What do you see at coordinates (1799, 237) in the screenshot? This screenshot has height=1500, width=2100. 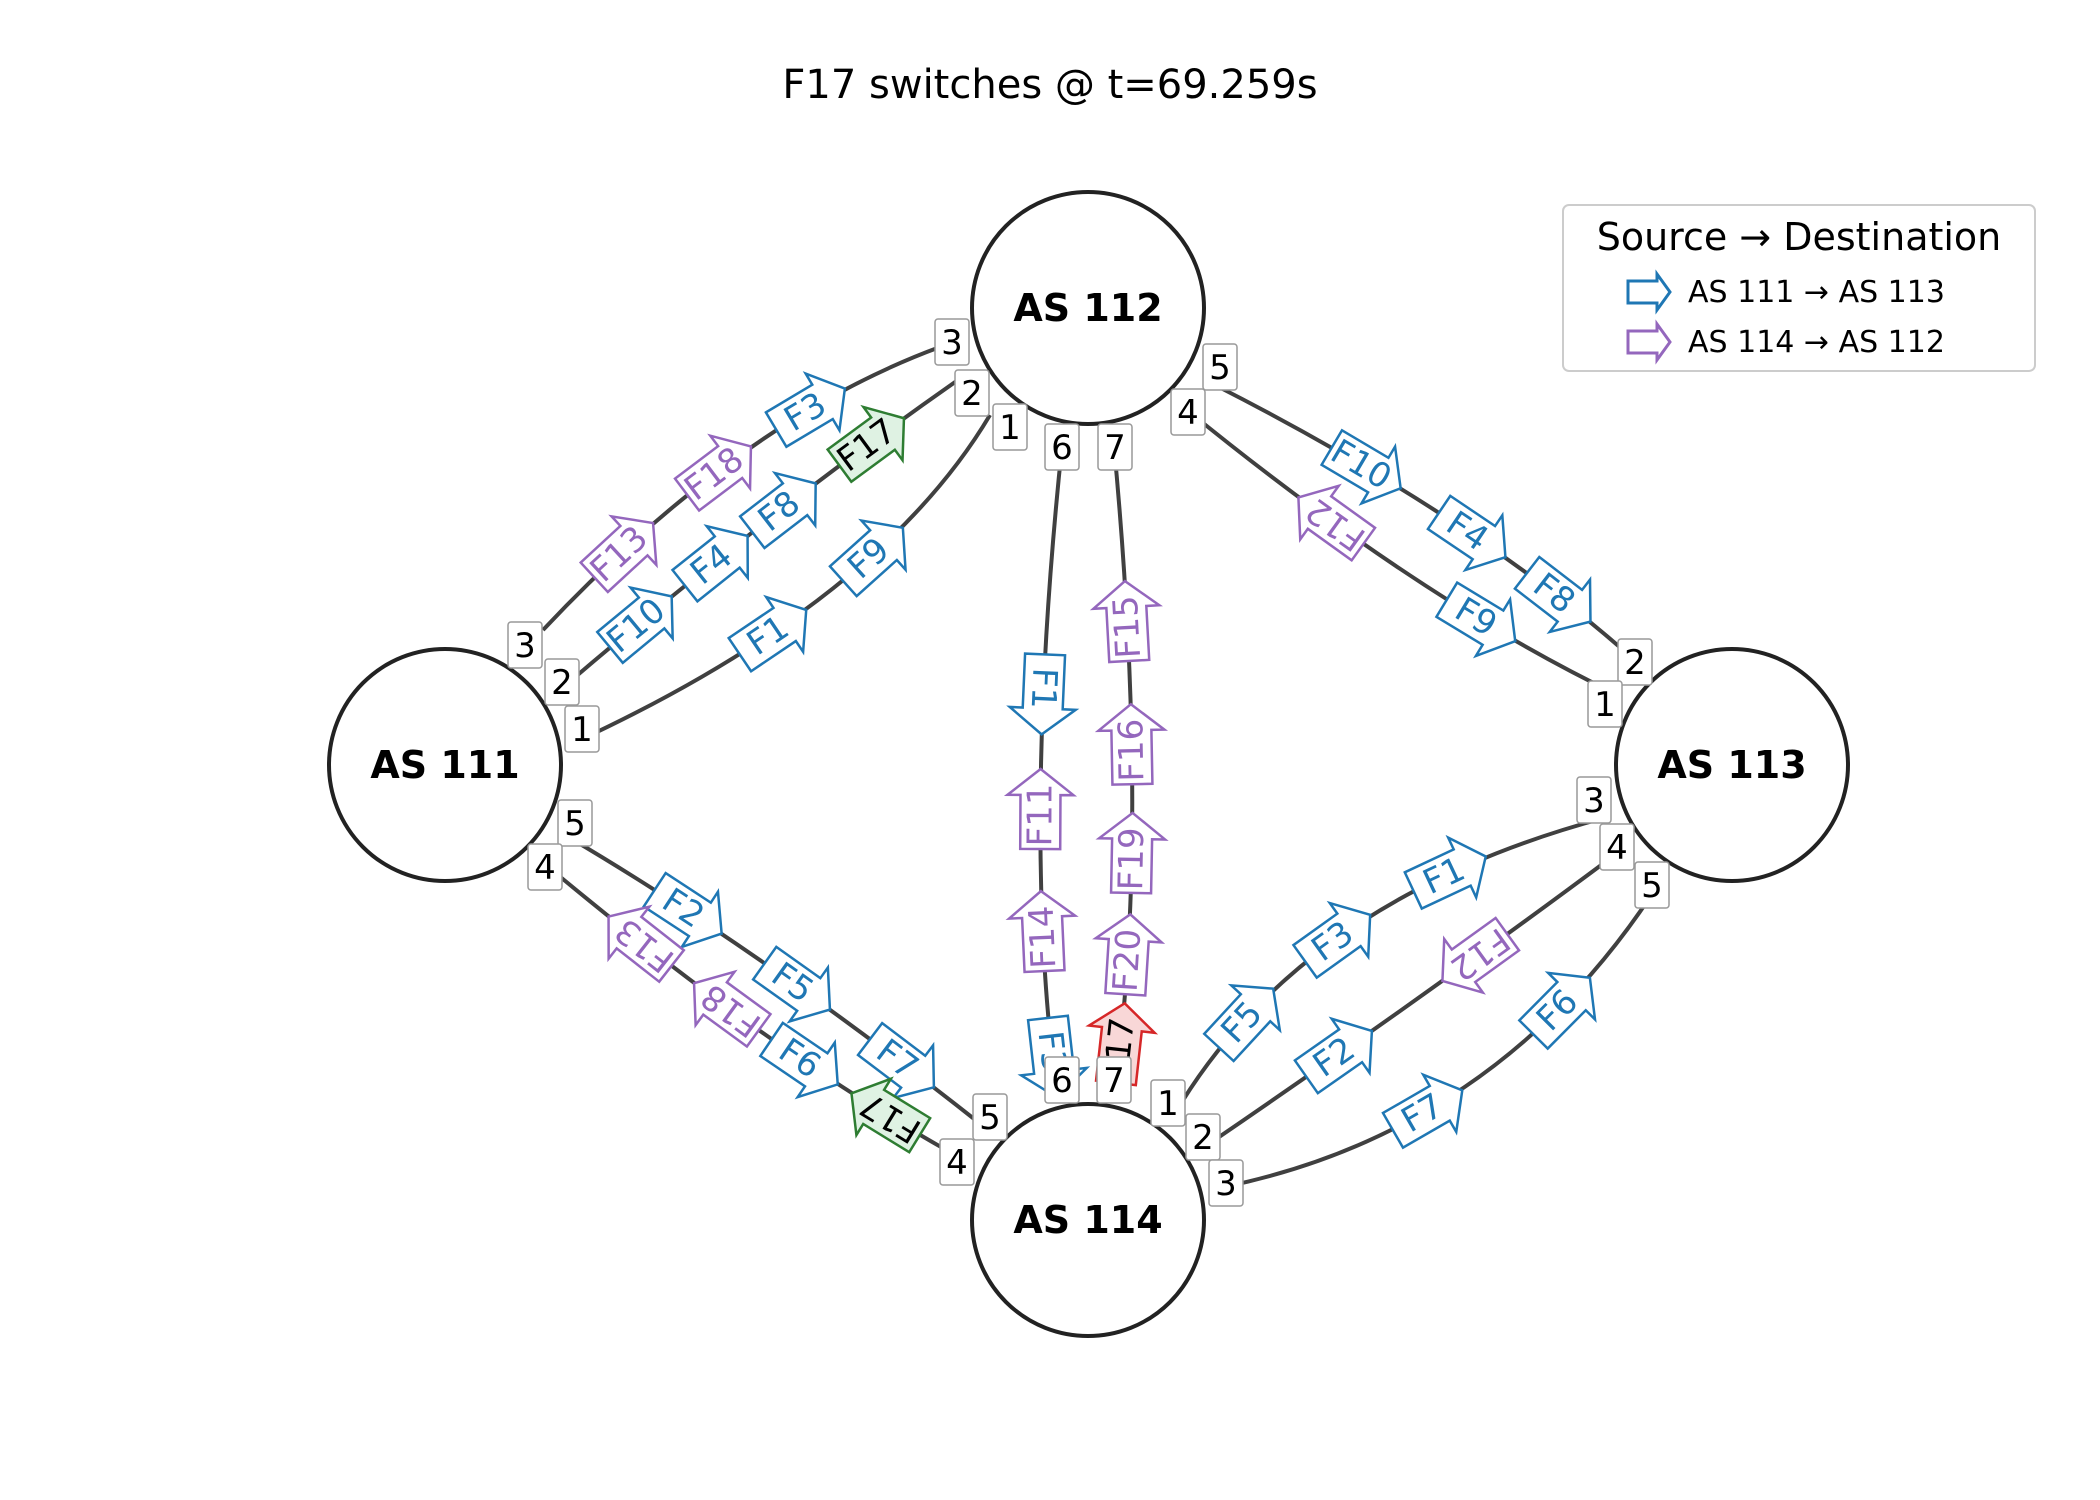 I see `legend-title: Source → Destination` at bounding box center [1799, 237].